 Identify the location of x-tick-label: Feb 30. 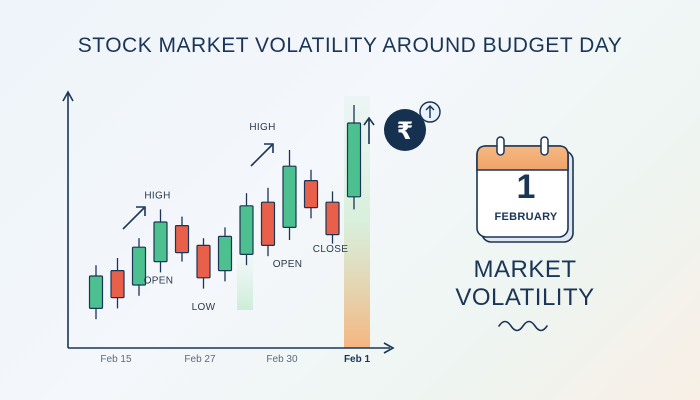
(282, 359).